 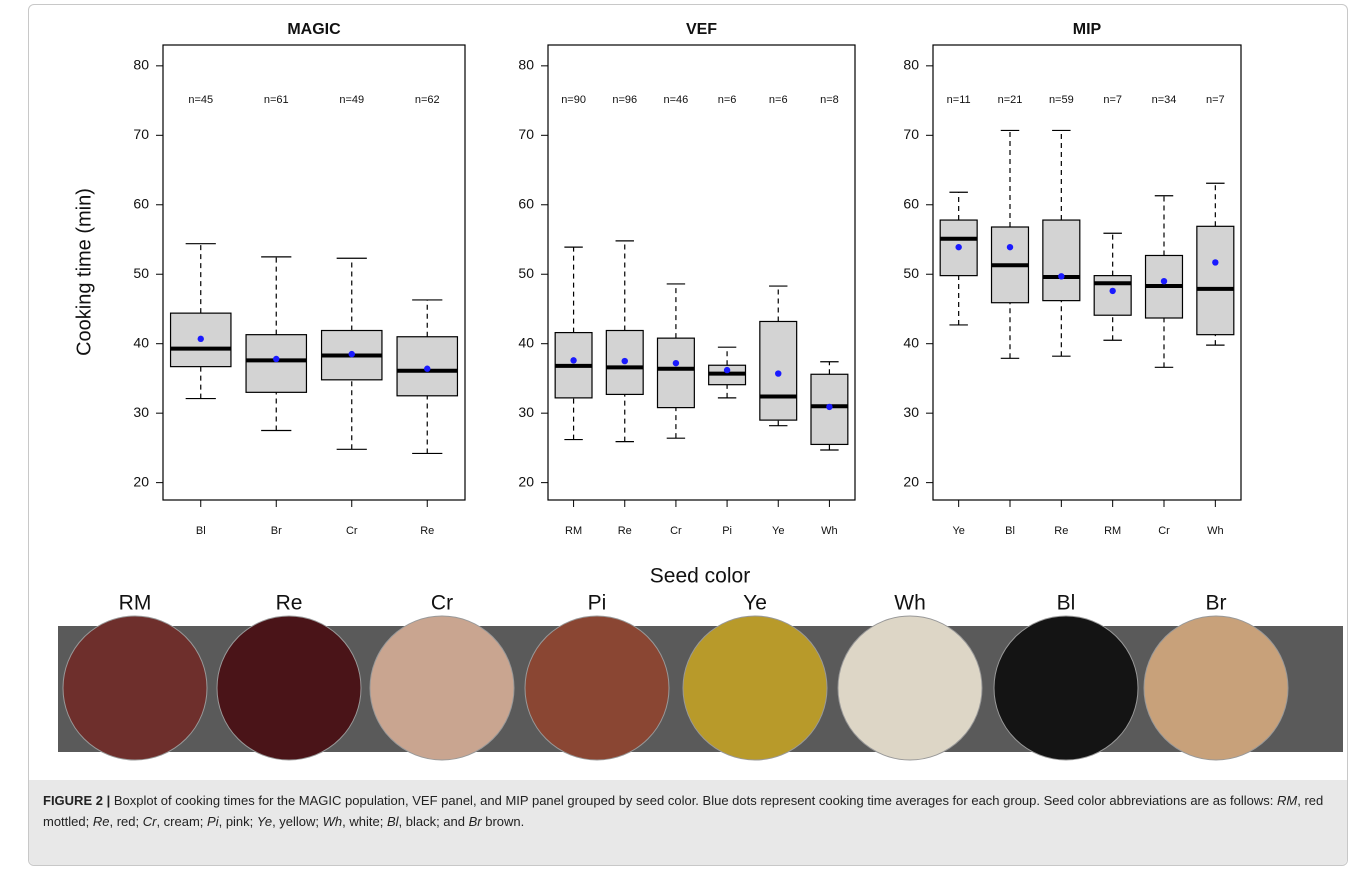 I want to click on n-label: n=11, so click(x=959, y=100).